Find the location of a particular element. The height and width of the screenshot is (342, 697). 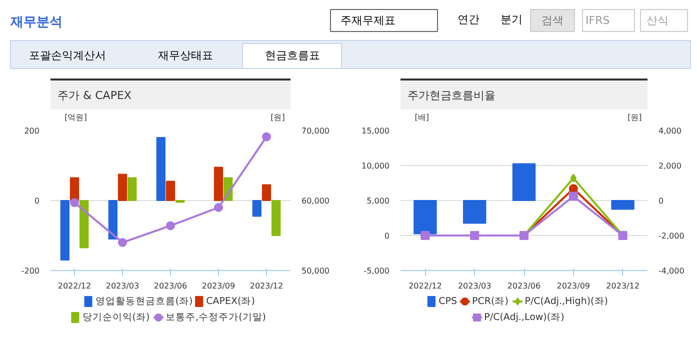

text: 주재무제표 is located at coordinates (368, 20).